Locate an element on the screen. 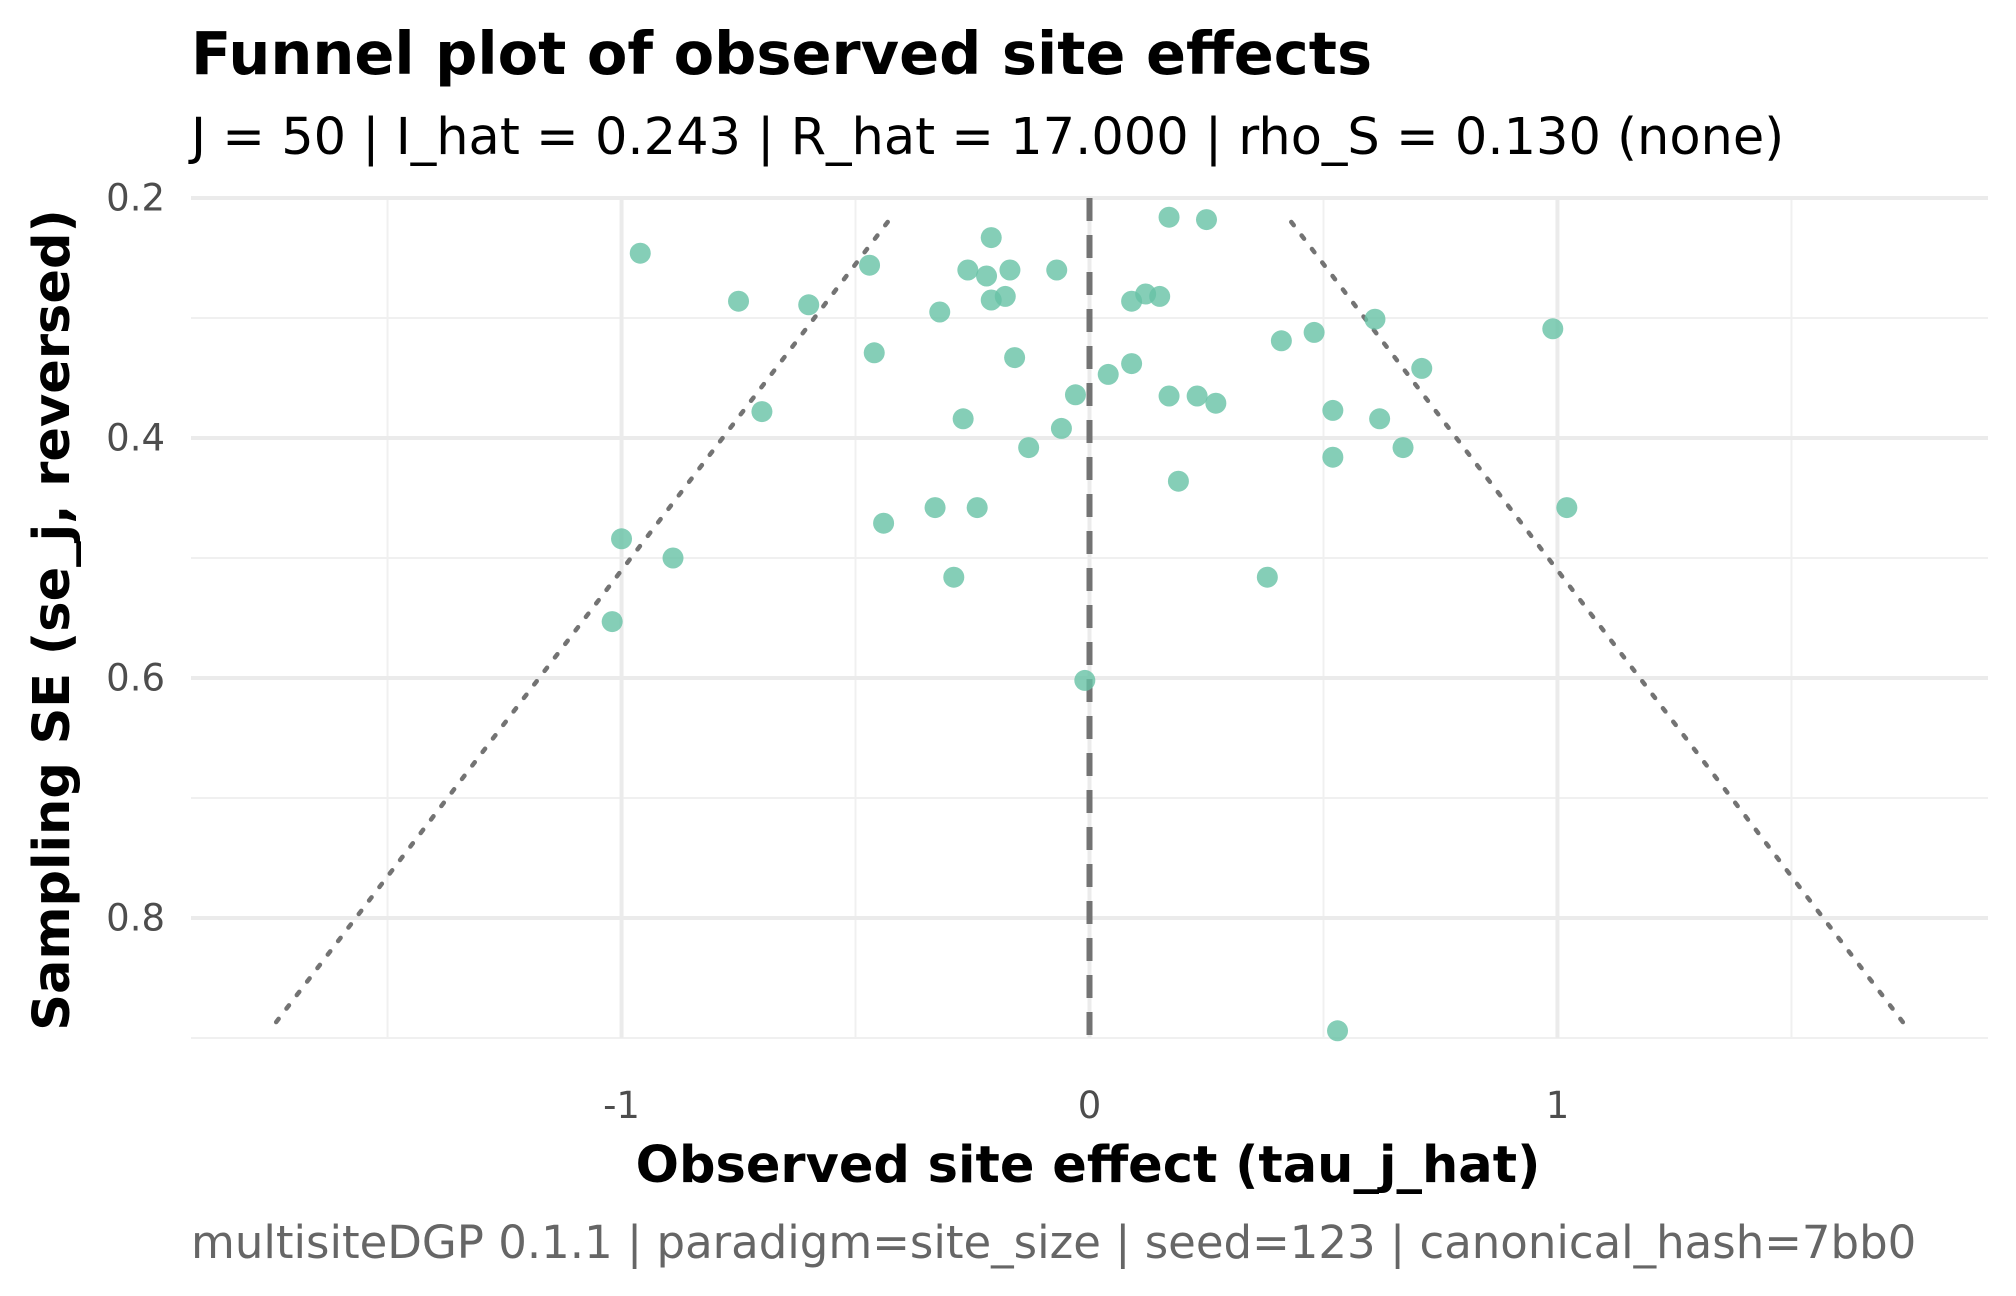  y-axis-title: Sampling SE (se_j, reversed) is located at coordinates (52, 620).